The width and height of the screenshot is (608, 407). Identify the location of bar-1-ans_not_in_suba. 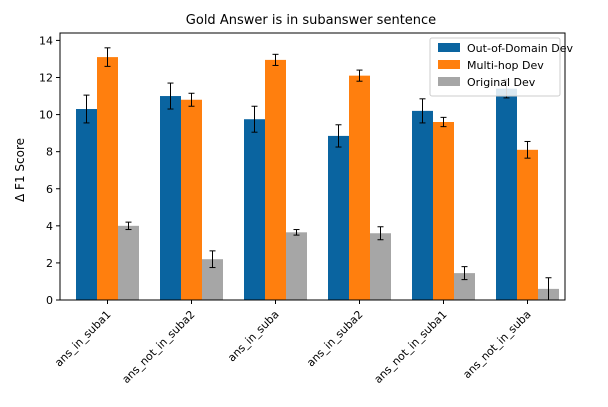
(506, 194).